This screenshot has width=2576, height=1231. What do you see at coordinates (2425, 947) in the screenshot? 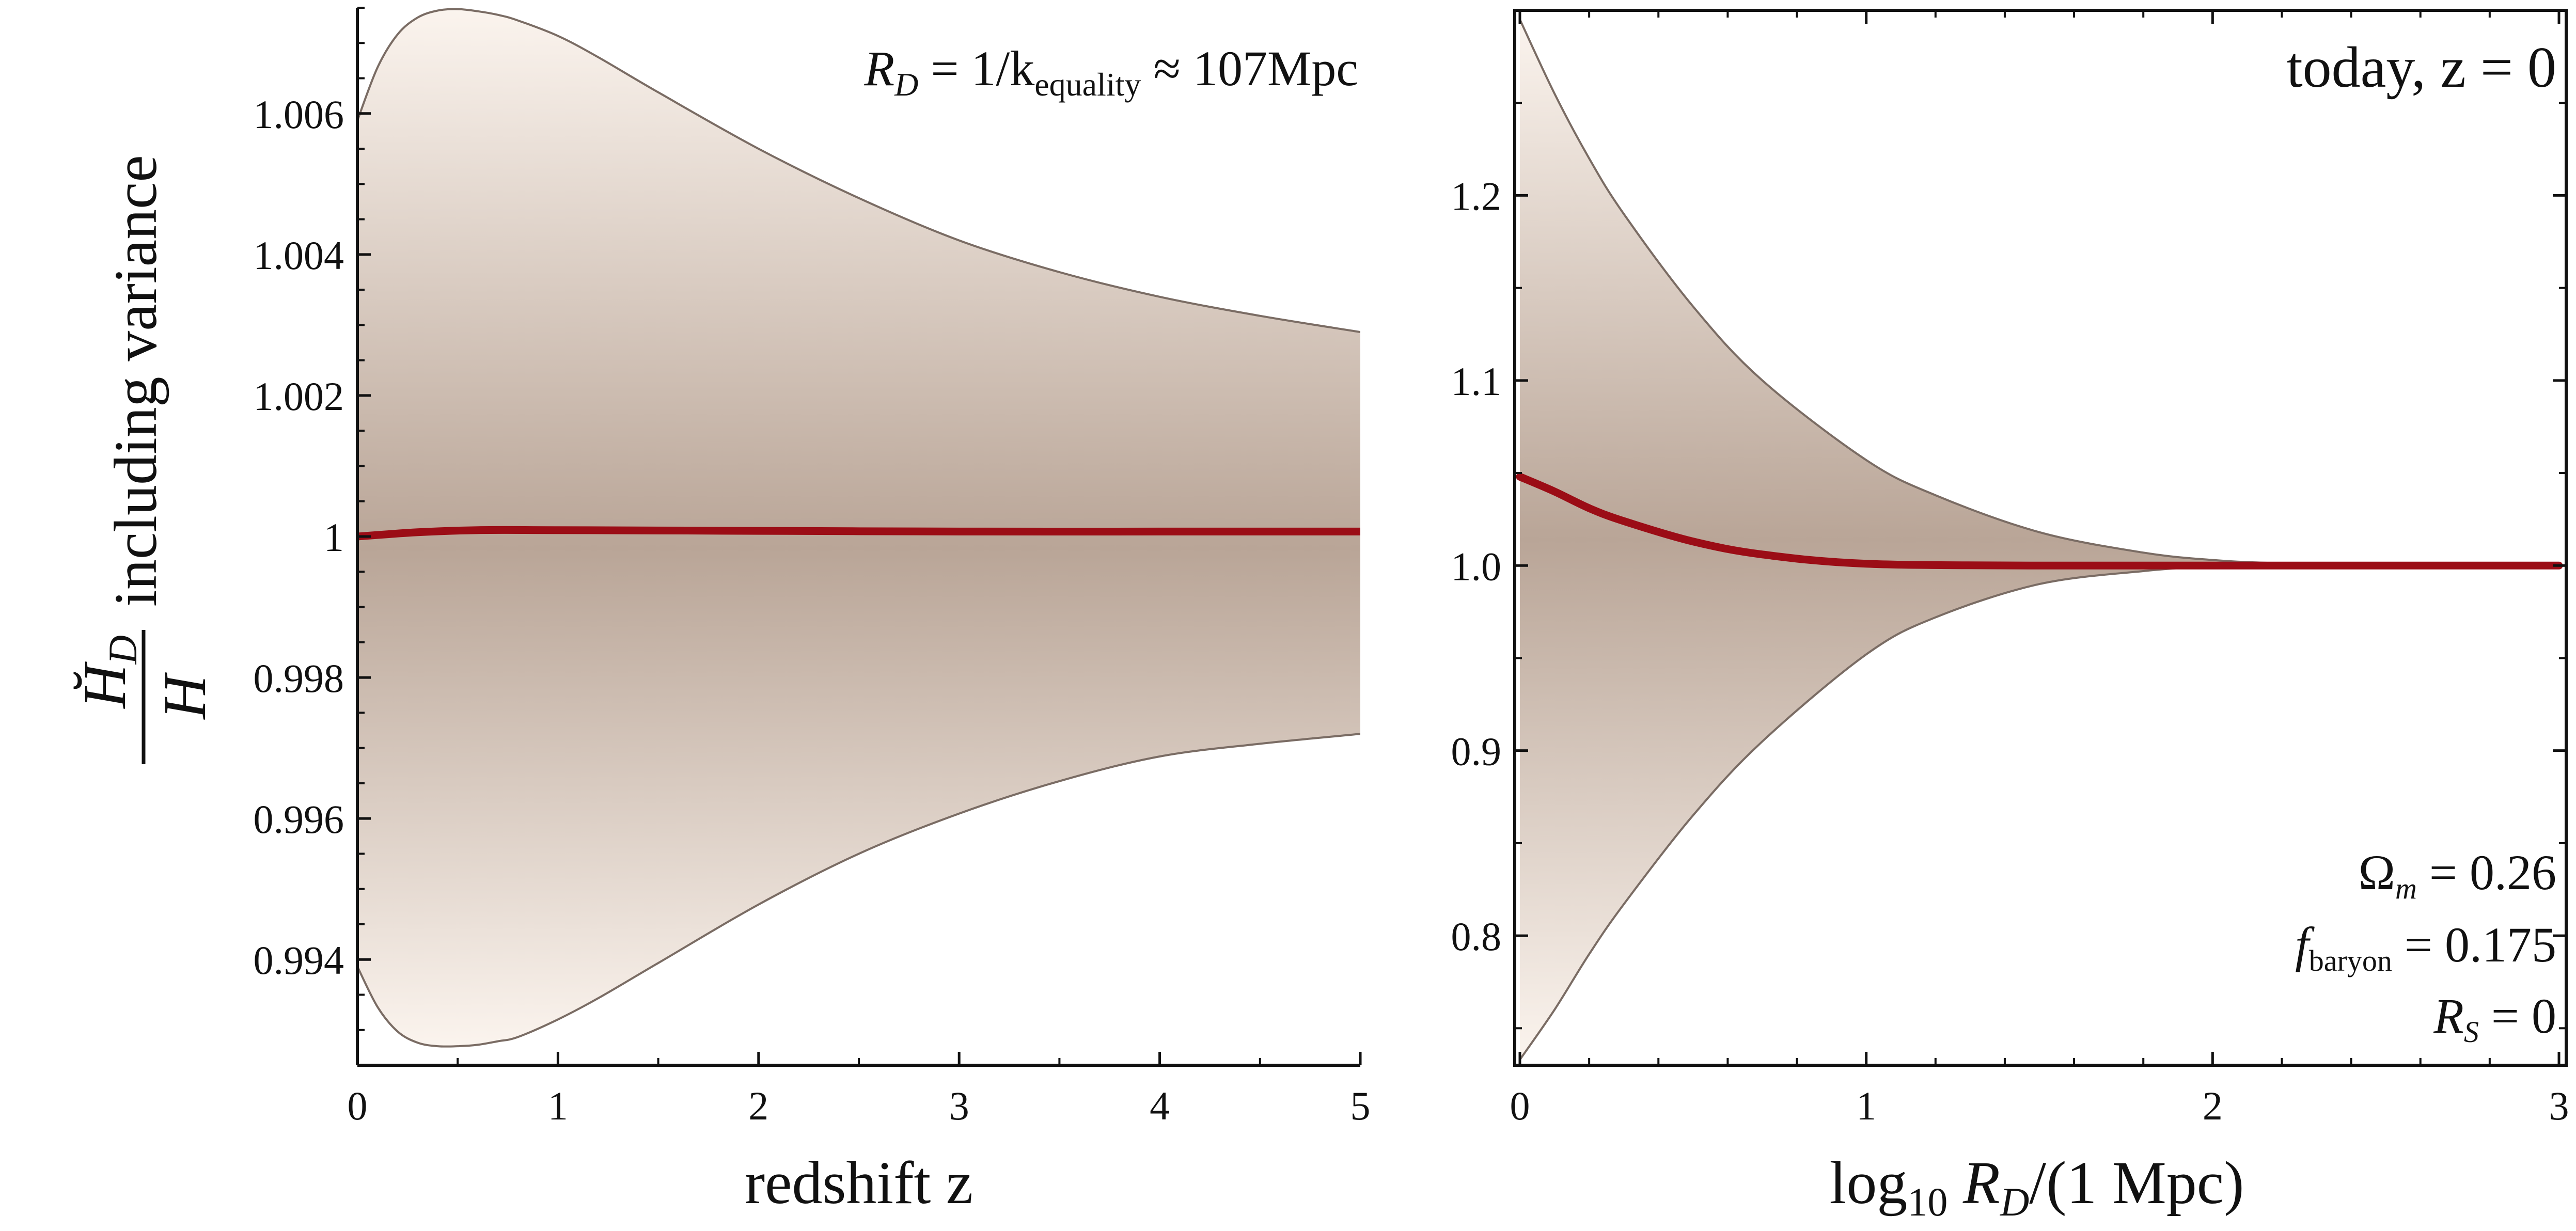
I see `right-annotation-fbaryon: fbaryon = 0.175` at bounding box center [2425, 947].